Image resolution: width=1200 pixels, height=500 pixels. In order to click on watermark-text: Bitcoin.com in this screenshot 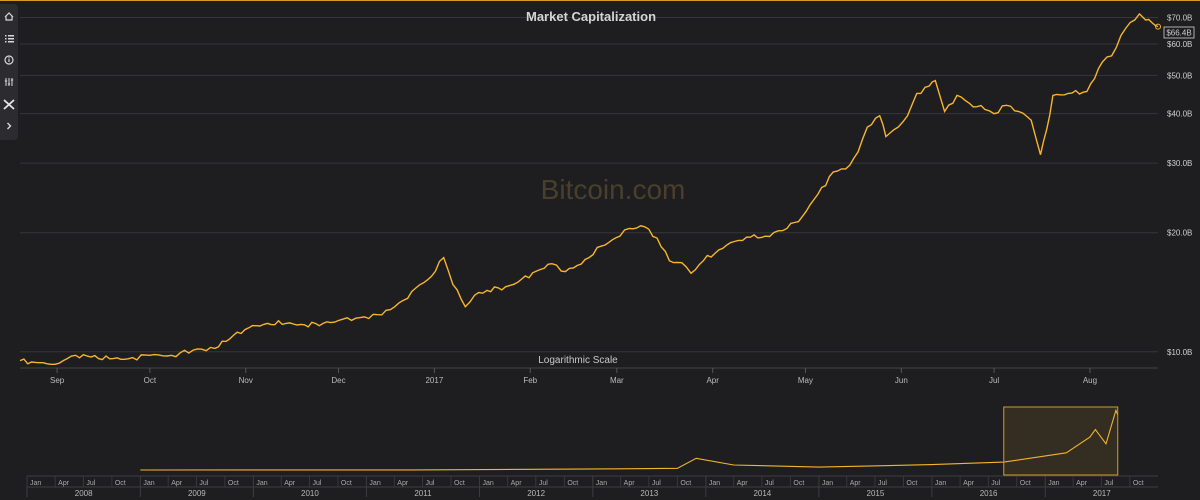, I will do `click(613, 189)`.